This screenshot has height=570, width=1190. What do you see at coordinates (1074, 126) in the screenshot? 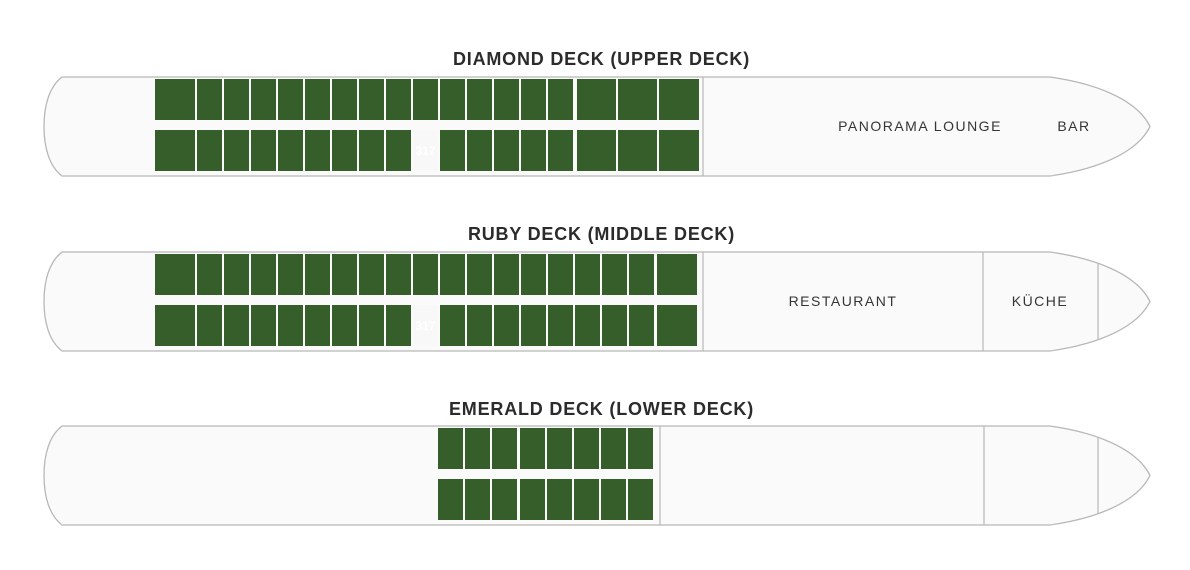
I see `room-label-bar: BAR` at bounding box center [1074, 126].